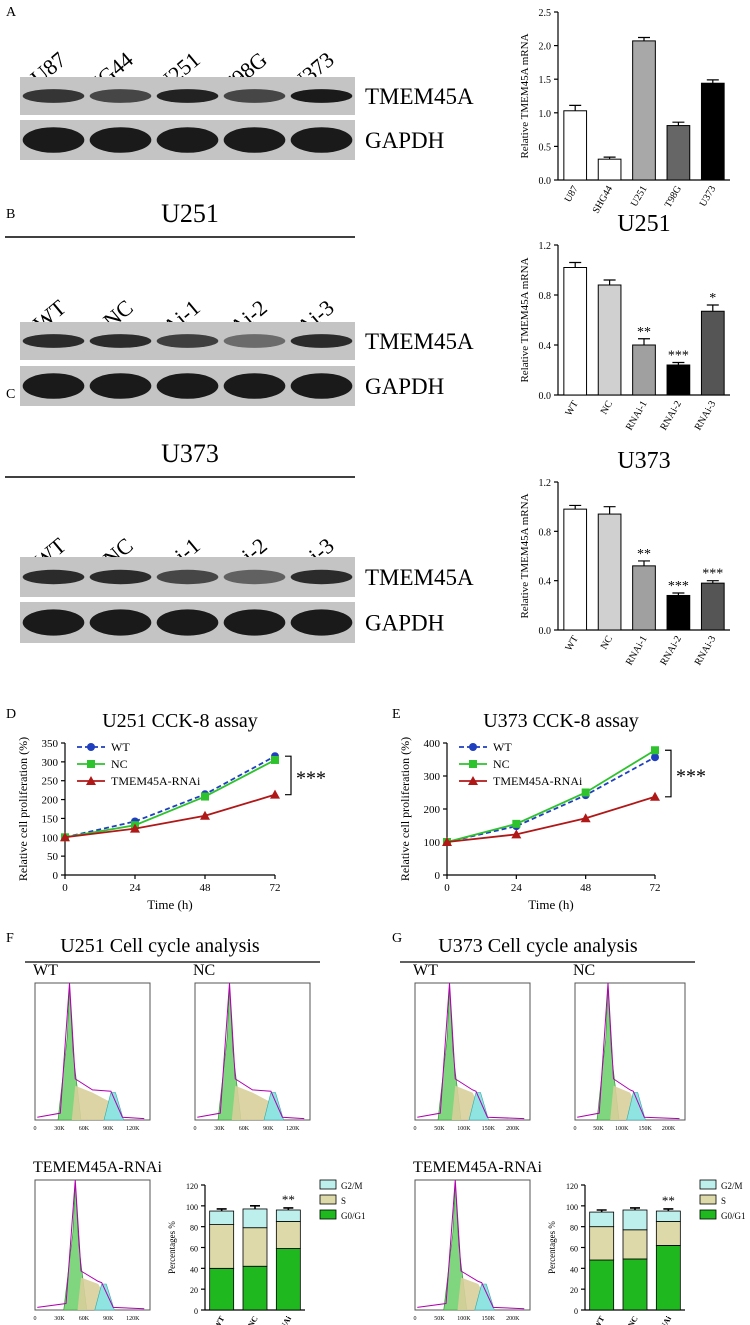  Describe the element at coordinates (219, 1319) in the screenshot. I see `x-tick-label: WT` at that location.